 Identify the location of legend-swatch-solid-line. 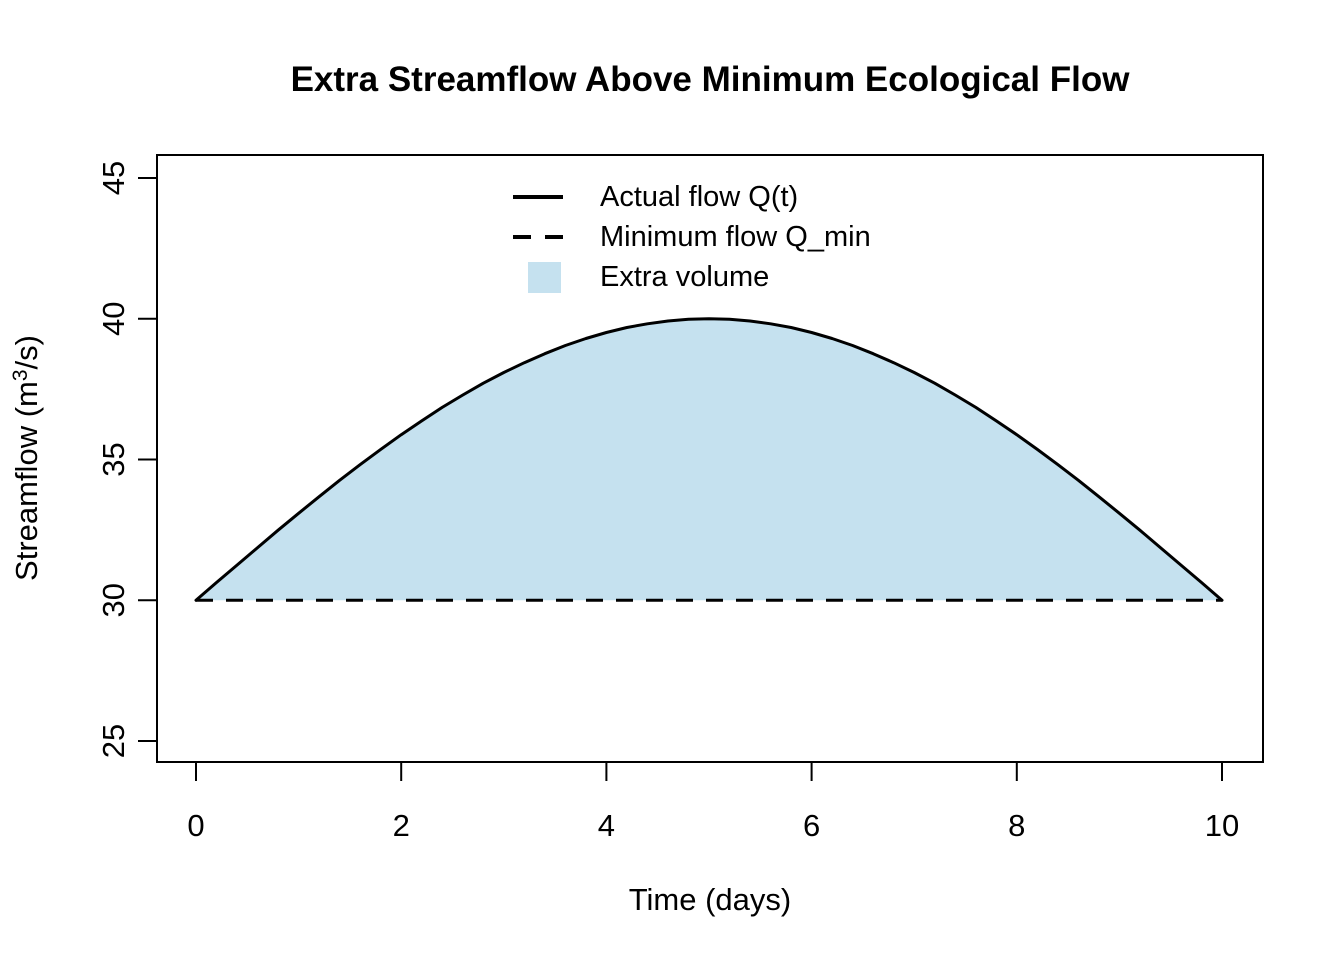
(538, 197).